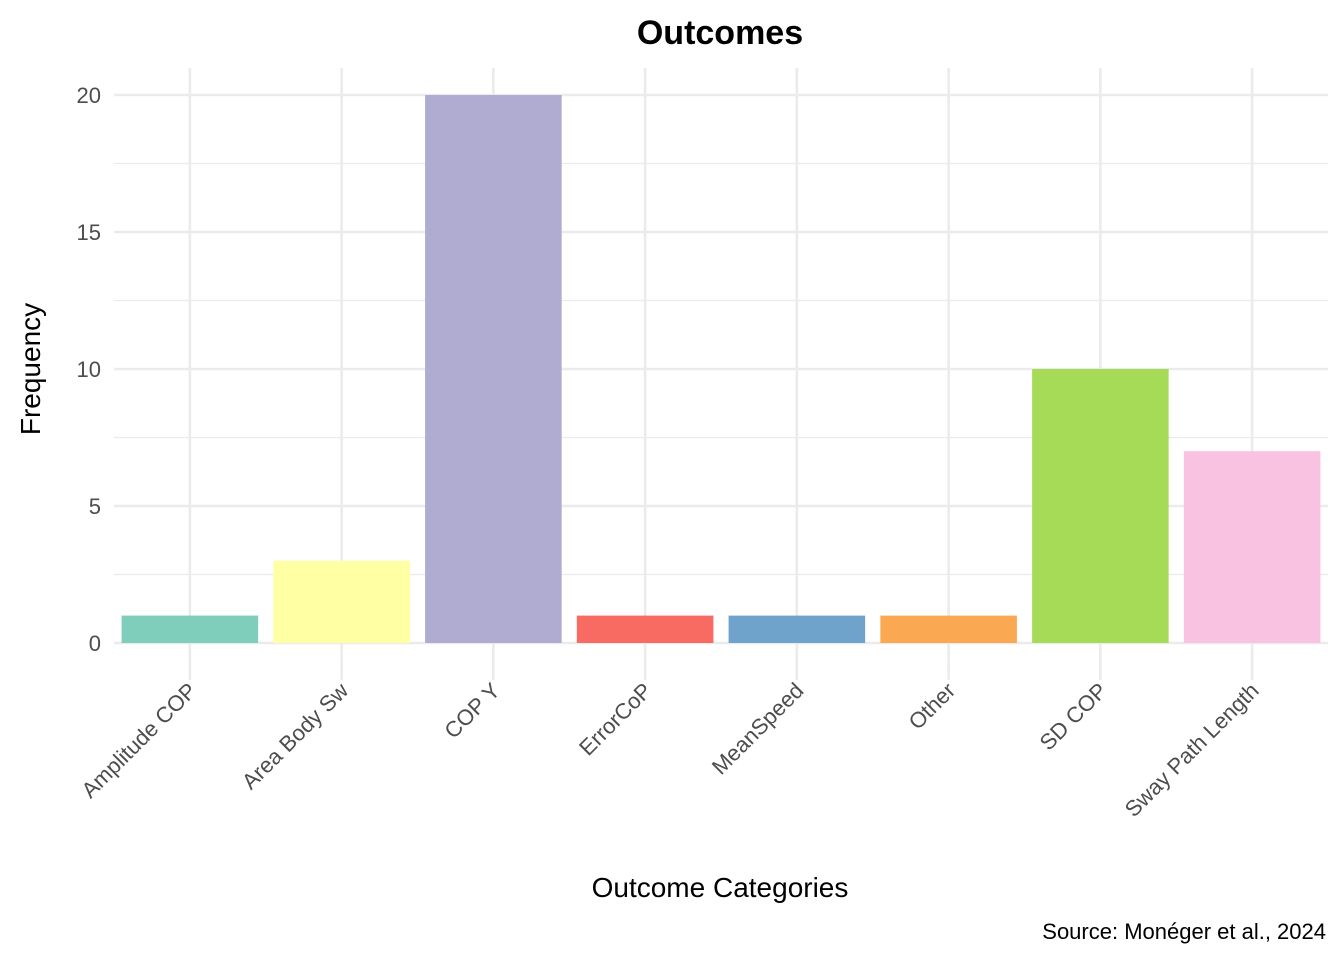 This screenshot has width=1344, height=960. I want to click on x-axis-title: Outcome Categories, so click(720, 887).